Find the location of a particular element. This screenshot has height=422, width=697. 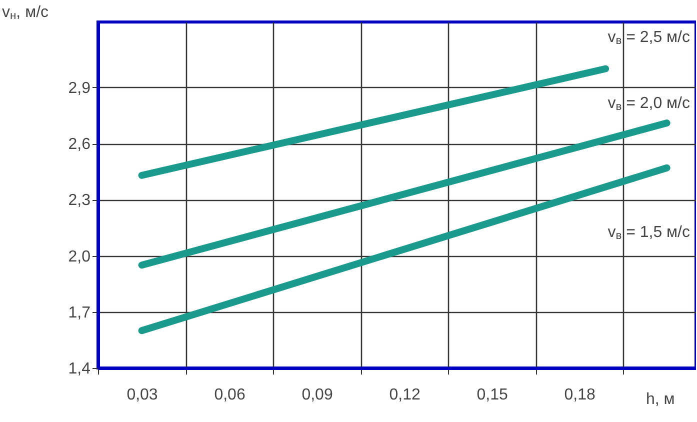

y-tick-label: 2,0 is located at coordinates (79, 257).